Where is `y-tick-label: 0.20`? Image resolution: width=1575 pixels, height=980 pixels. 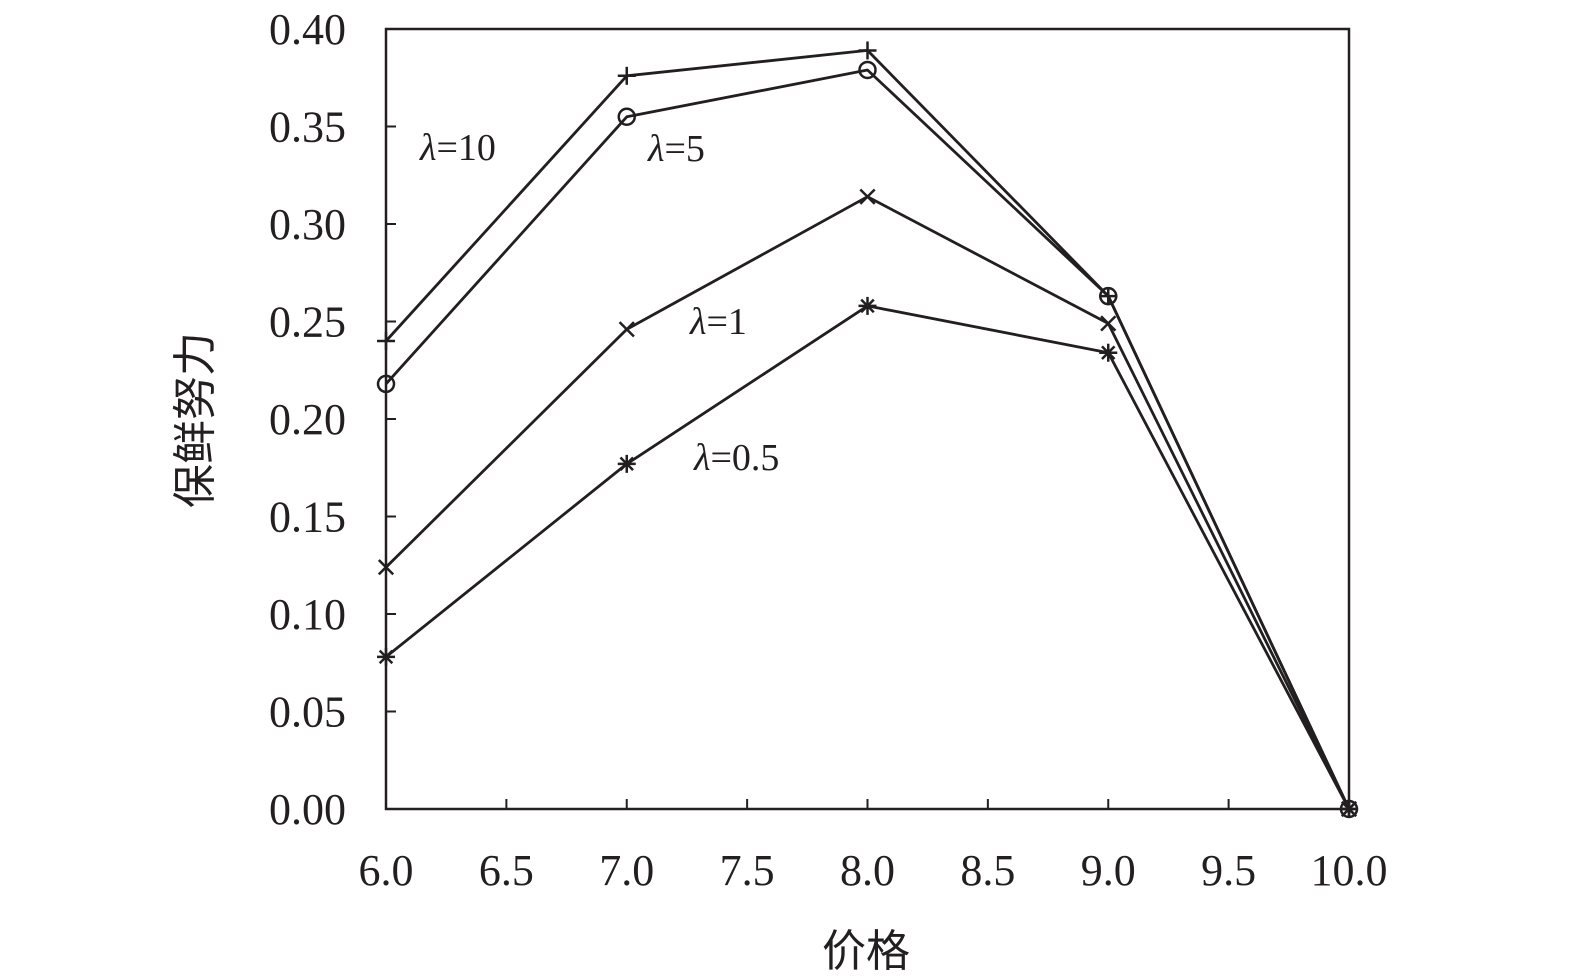
y-tick-label: 0.20 is located at coordinates (307, 419).